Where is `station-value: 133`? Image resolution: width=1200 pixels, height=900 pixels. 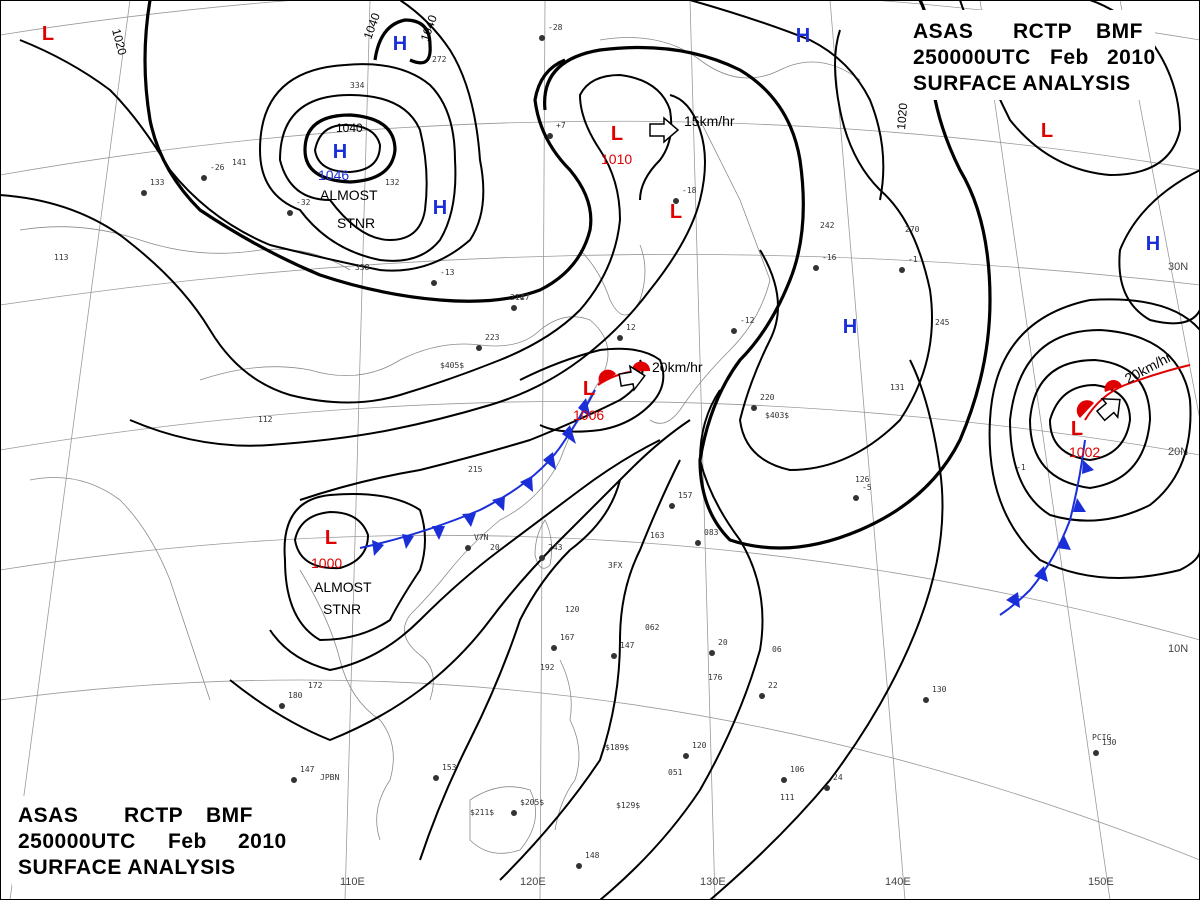 station-value: 133 is located at coordinates (157, 182).